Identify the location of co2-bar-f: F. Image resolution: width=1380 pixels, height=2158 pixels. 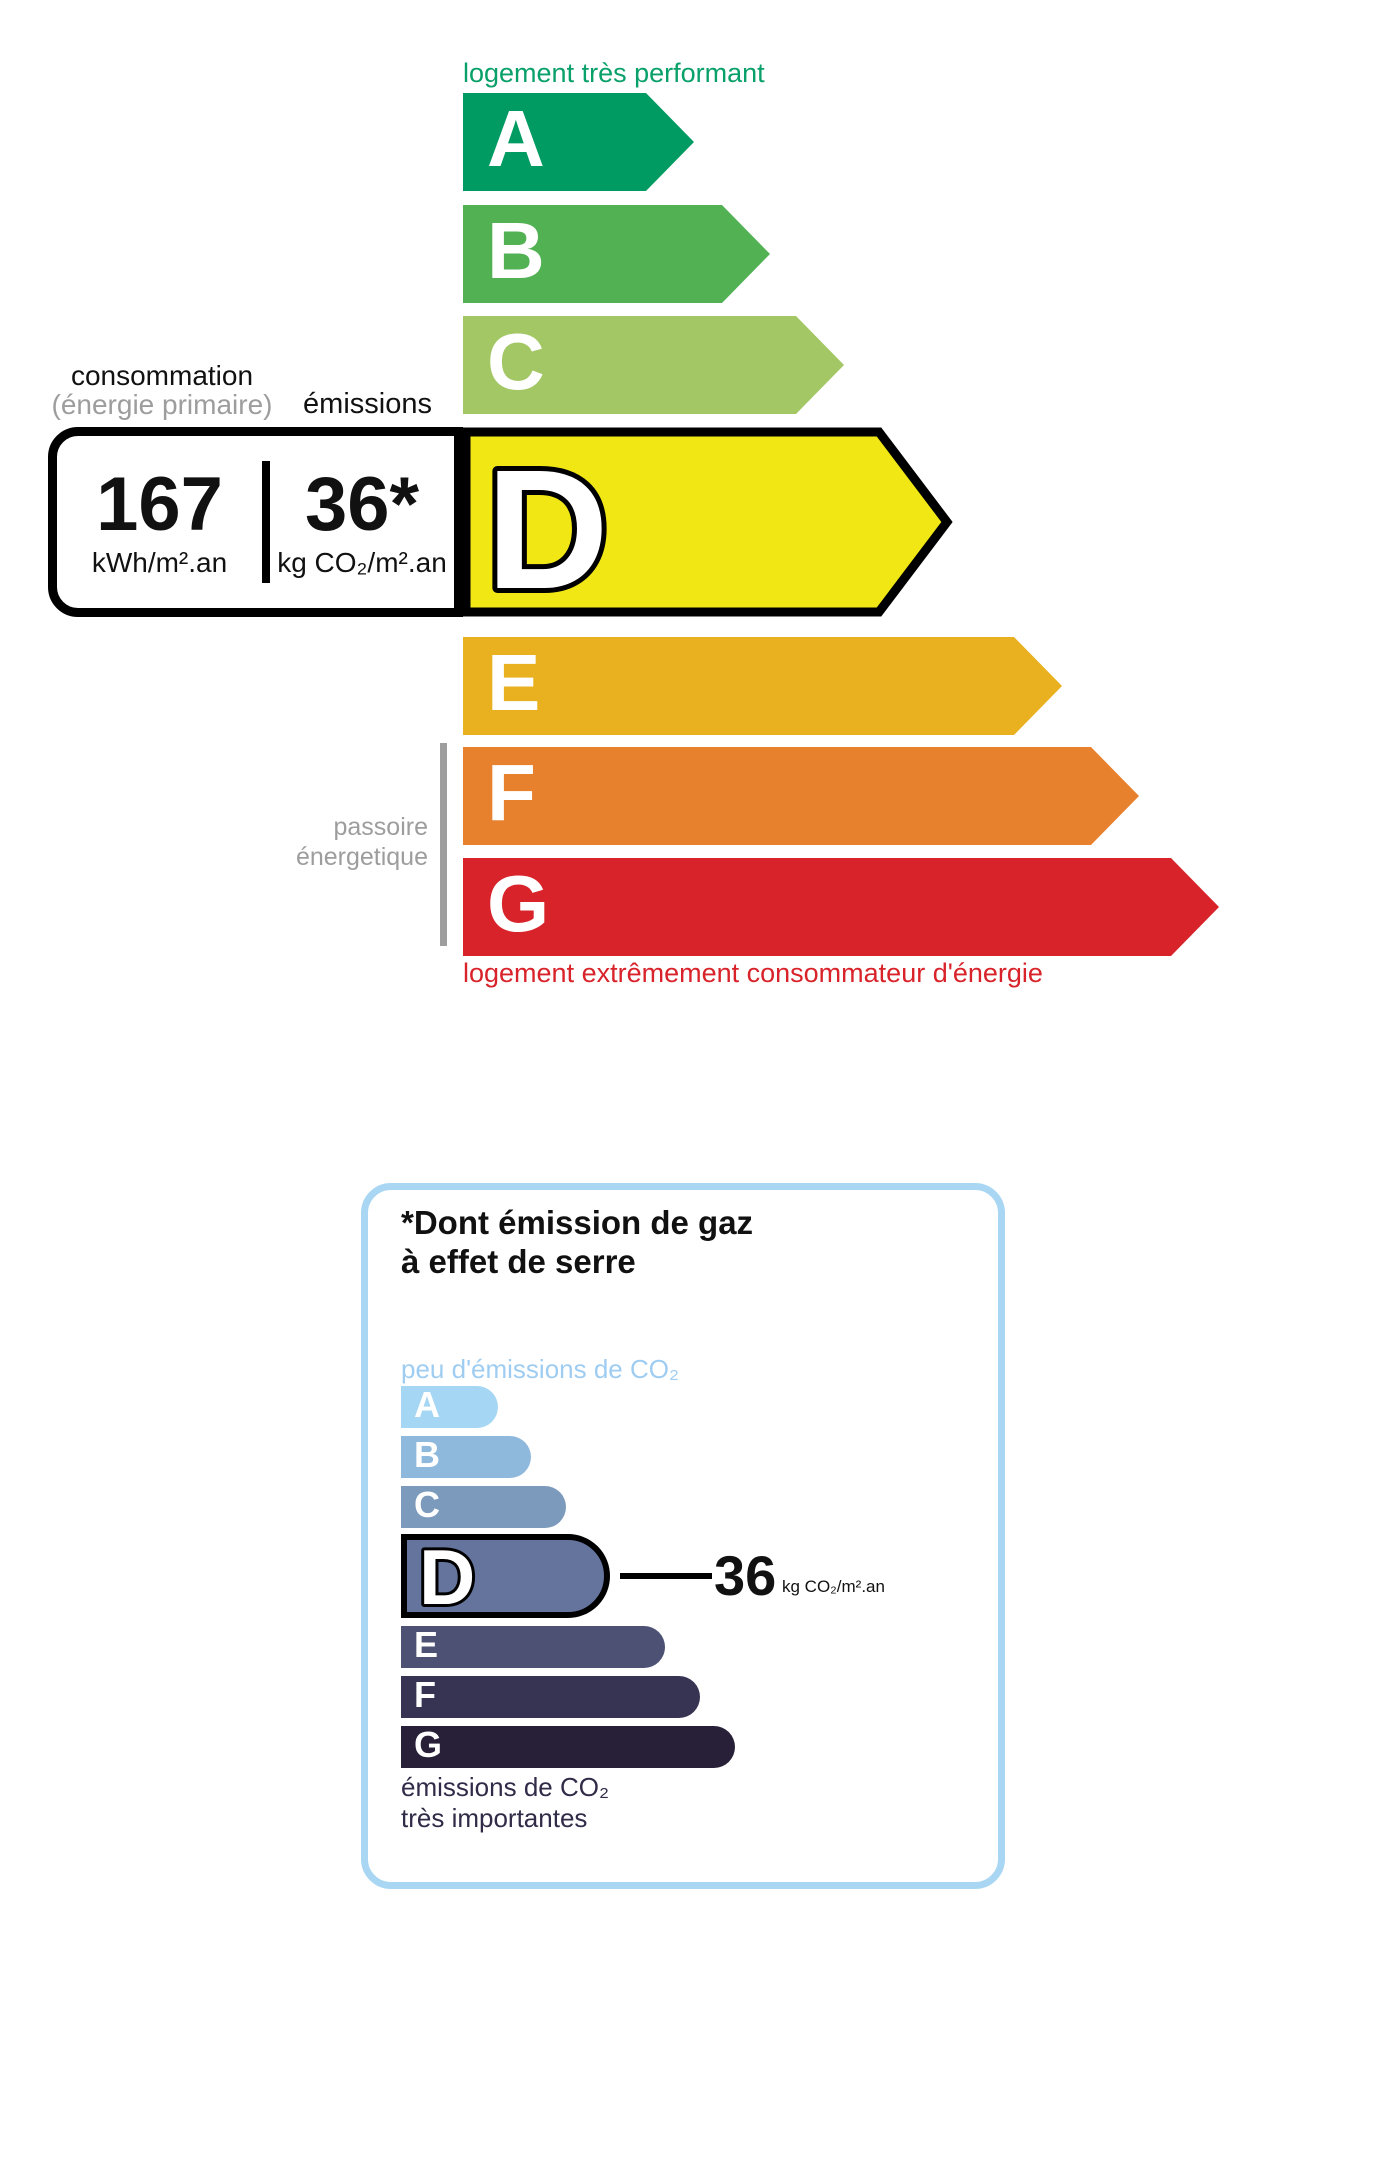
(550, 1697).